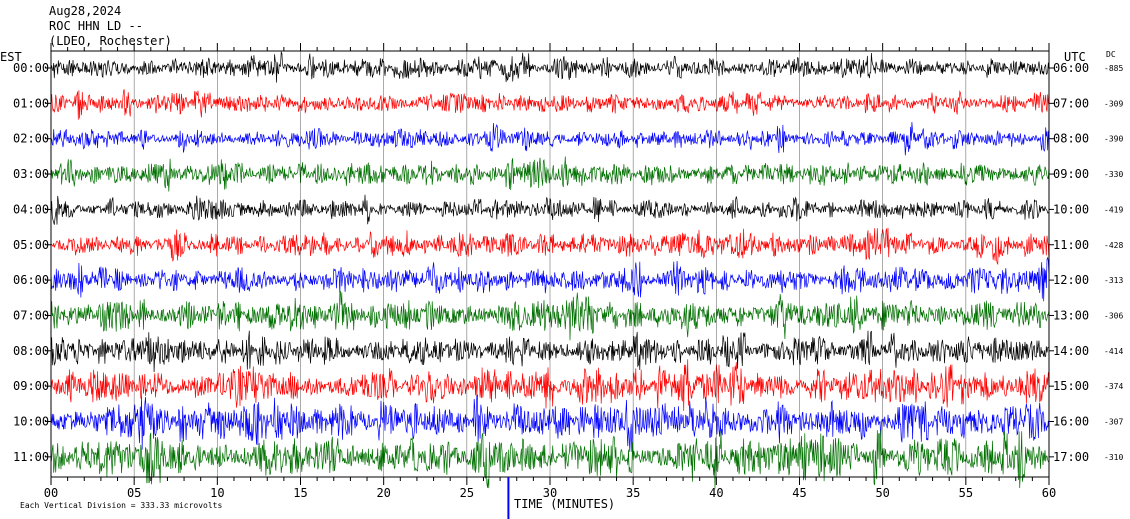 Image resolution: width=1130 pixels, height=519 pixels. What do you see at coordinates (1071, 174) in the screenshot?
I see `utc-hour-label: 09:00` at bounding box center [1071, 174].